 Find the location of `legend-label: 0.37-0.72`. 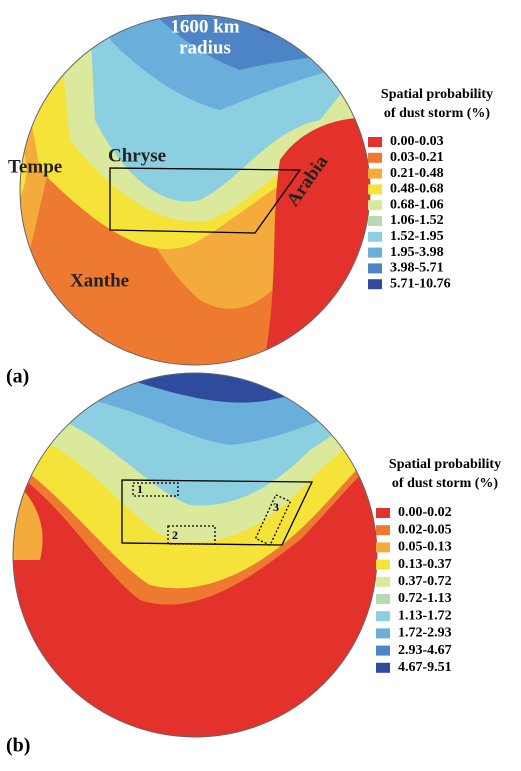

legend-label: 0.37-0.72 is located at coordinates (425, 581).